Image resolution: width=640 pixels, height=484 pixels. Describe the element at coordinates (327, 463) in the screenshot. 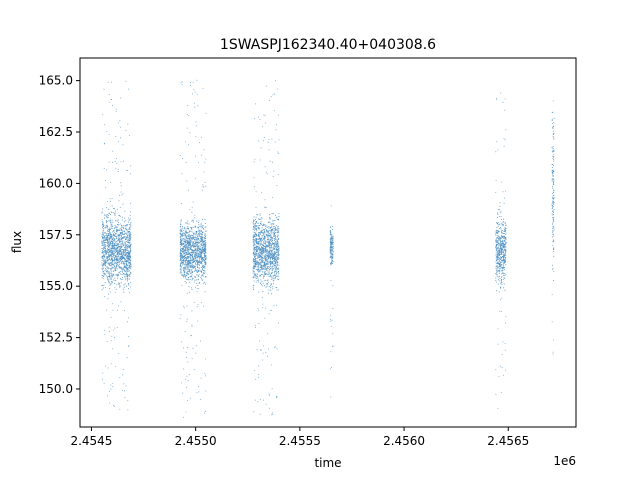

I see `x-axis-label: time` at that location.